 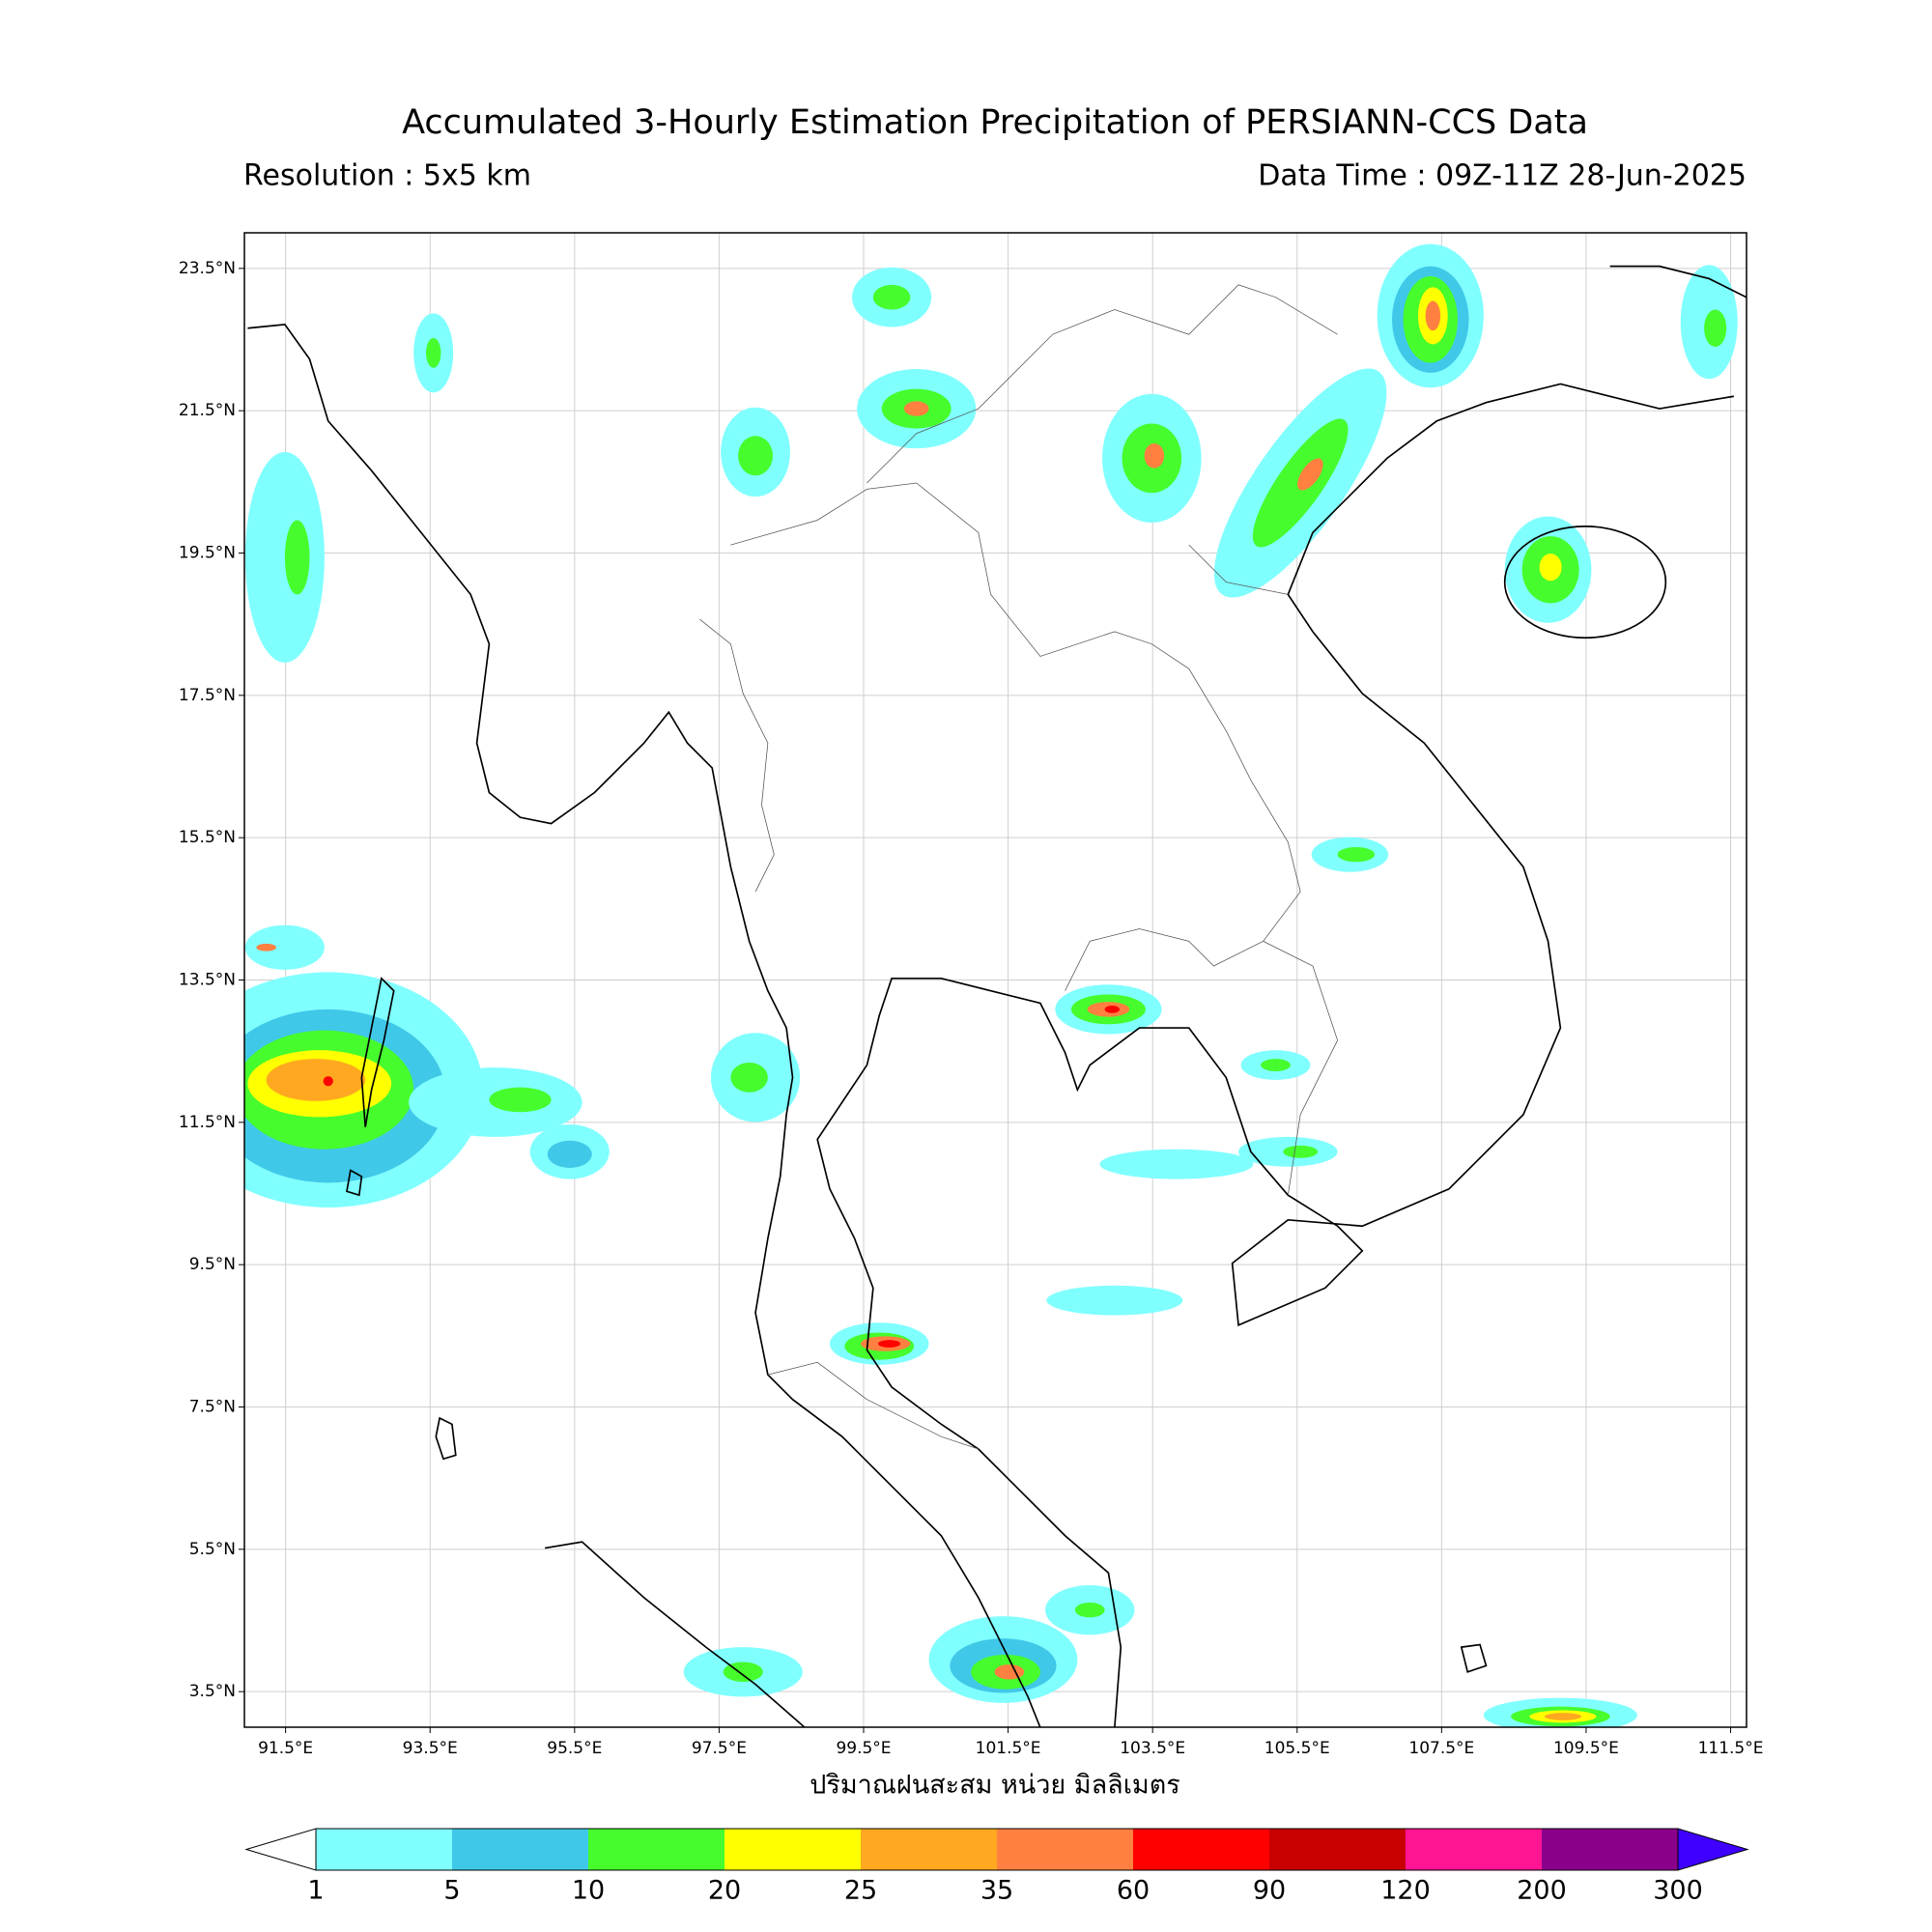 What do you see at coordinates (212, 1549) in the screenshot?
I see `y-tick-label: 5.5°N` at bounding box center [212, 1549].